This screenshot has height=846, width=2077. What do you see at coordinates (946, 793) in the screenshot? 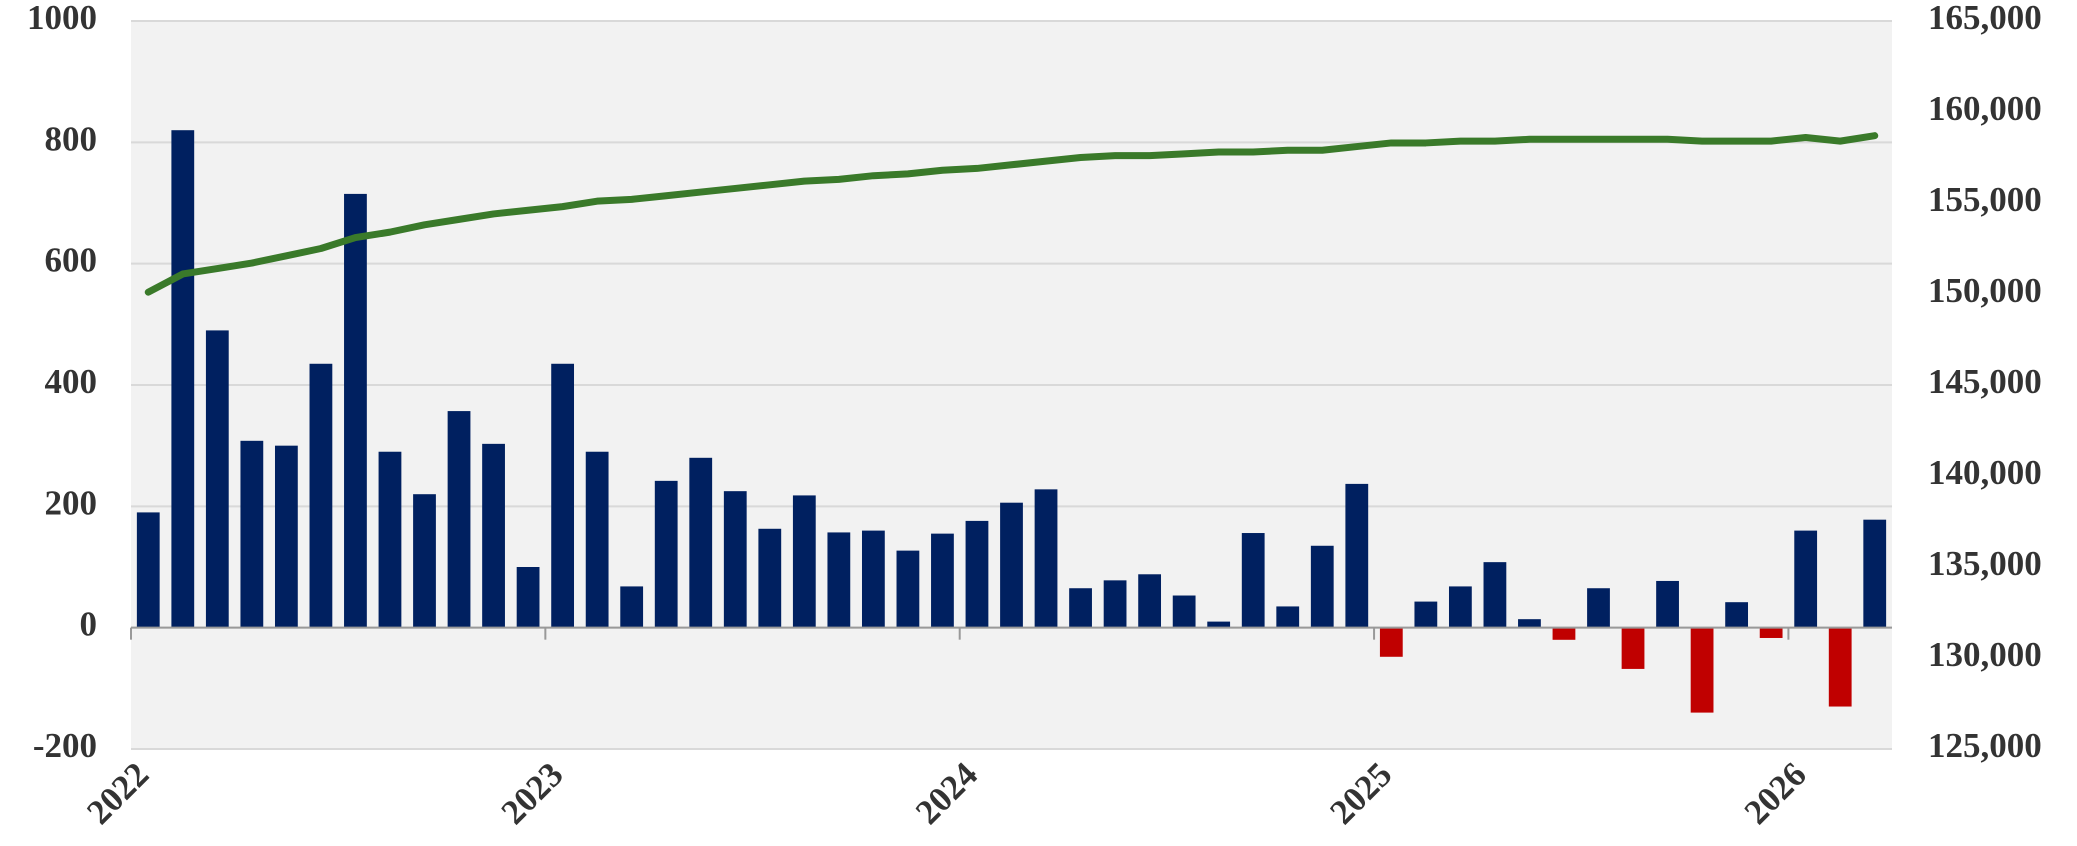
I see `x-tick-label: 2024` at bounding box center [946, 793].